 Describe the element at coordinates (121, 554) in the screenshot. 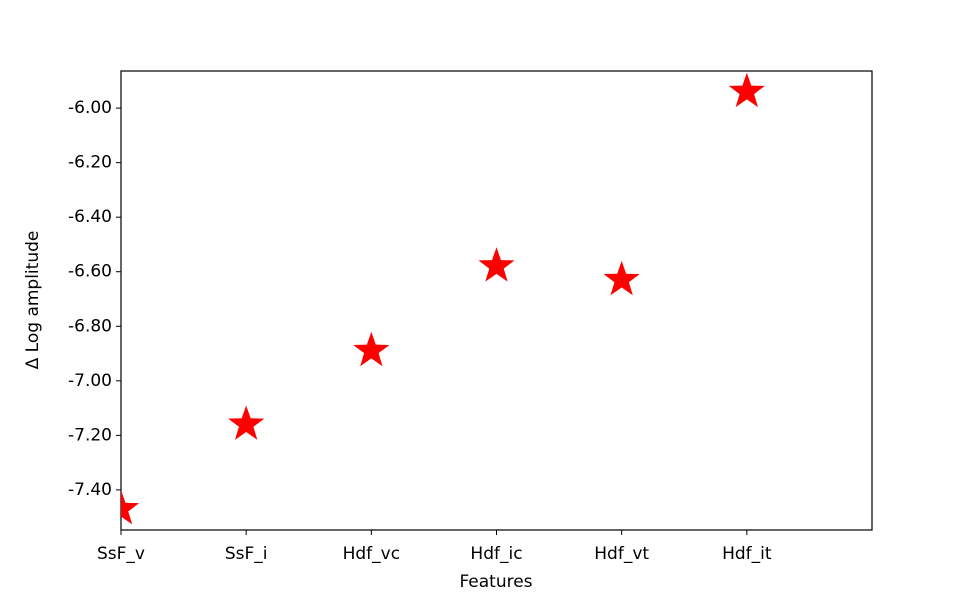

I see `x-tick-label: SsF_v` at that location.